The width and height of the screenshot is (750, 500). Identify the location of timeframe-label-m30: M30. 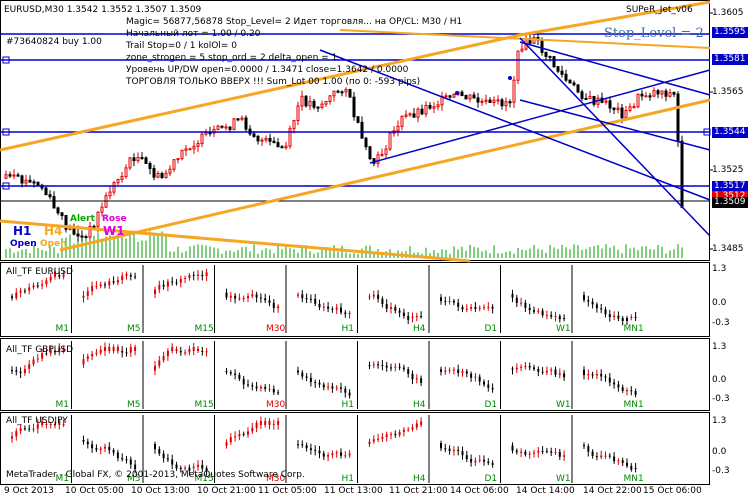
(276, 405).